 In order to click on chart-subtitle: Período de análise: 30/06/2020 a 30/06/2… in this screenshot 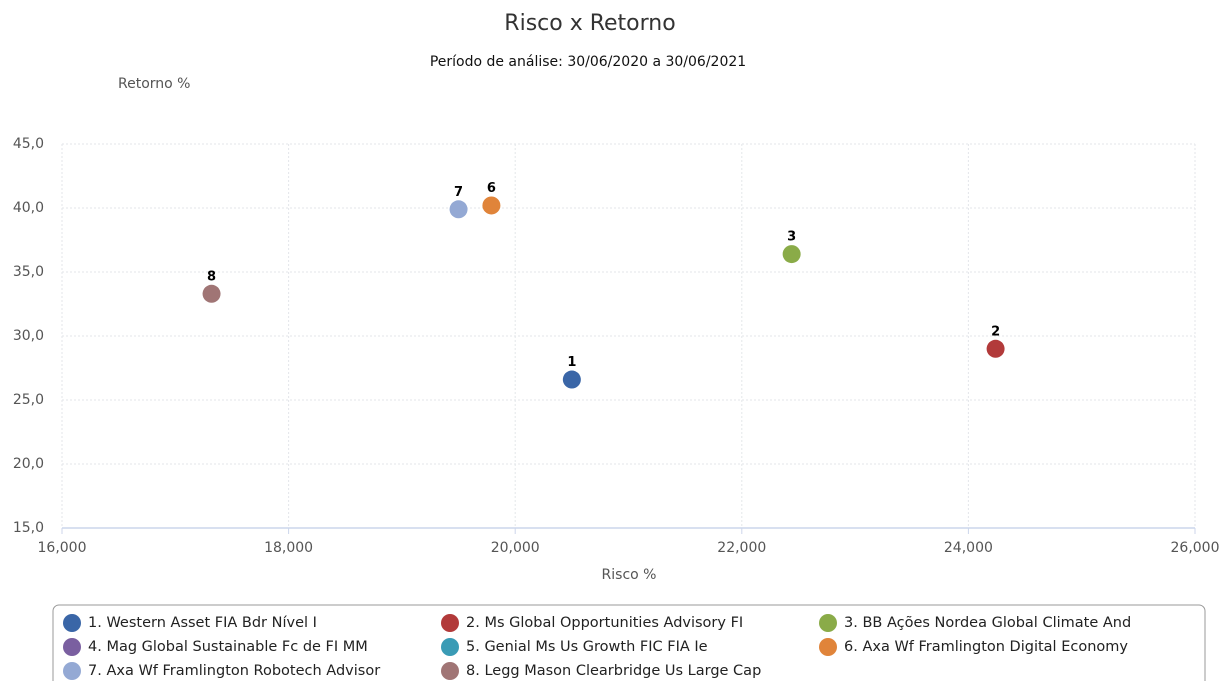, I will do `click(588, 62)`.